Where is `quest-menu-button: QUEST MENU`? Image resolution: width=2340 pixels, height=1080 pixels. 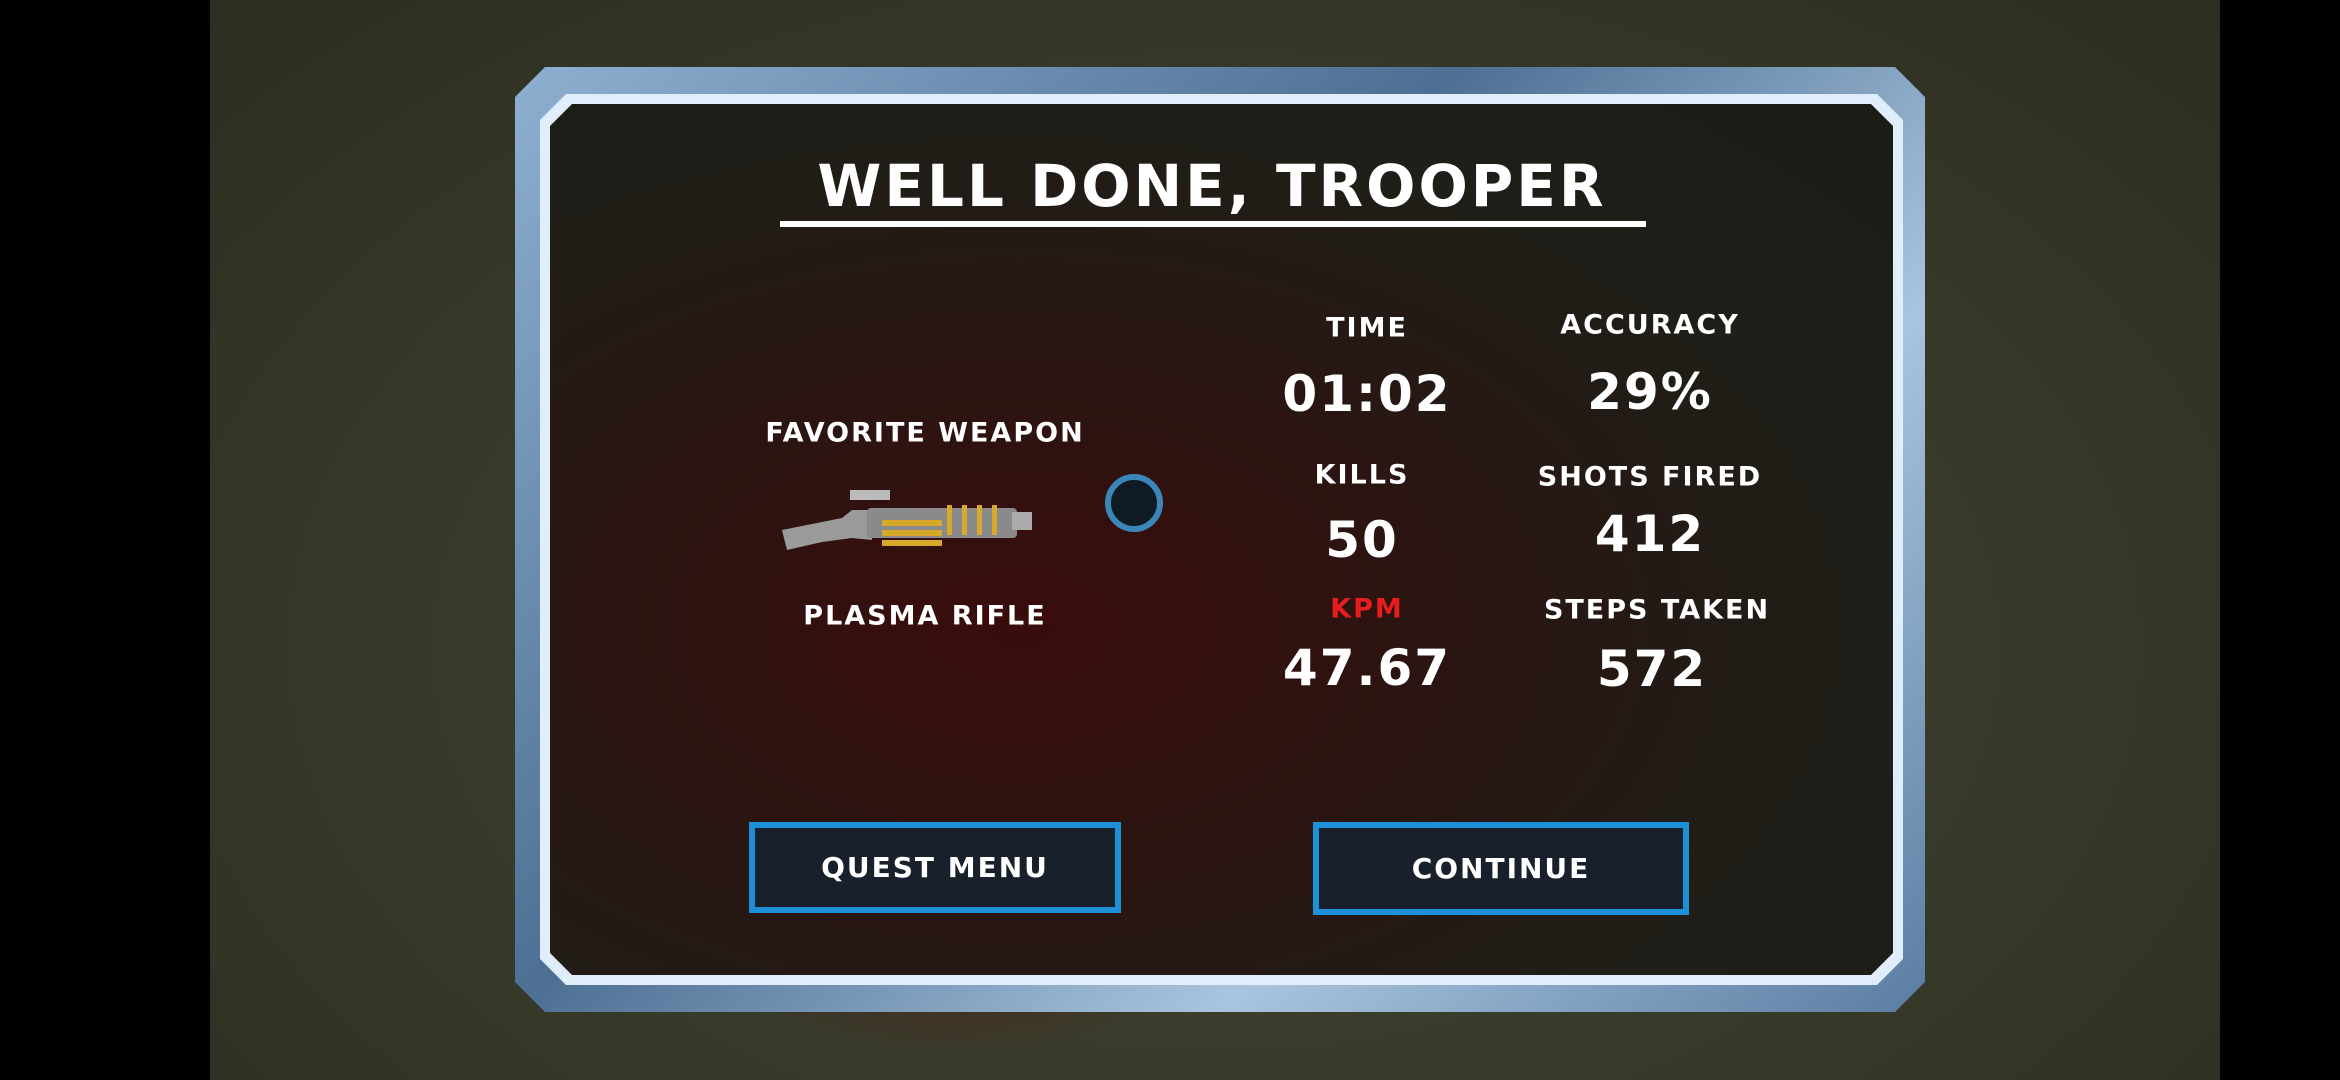
quest-menu-button: QUEST MENU is located at coordinates (935, 867).